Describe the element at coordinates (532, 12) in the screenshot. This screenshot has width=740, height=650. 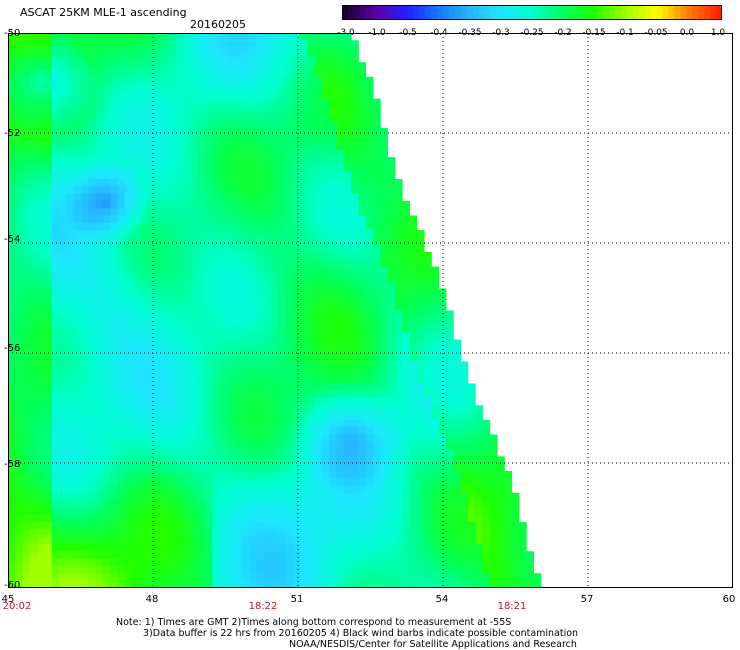
I see `color-scale-bar` at that location.